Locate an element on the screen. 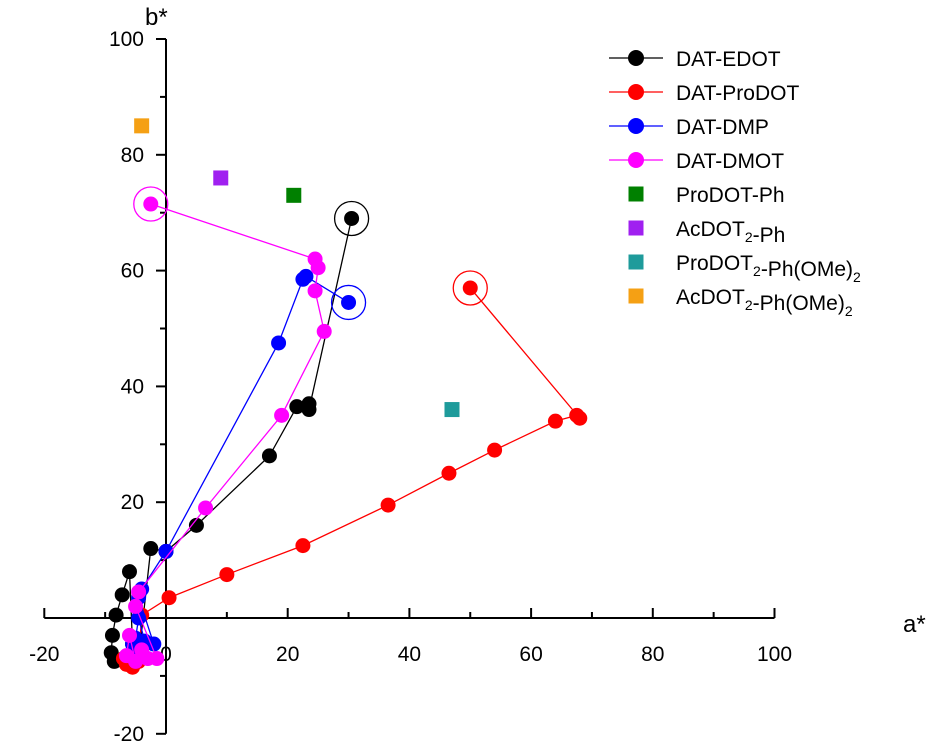 The width and height of the screenshot is (935, 741). legend-label: AcDOT2-Ph is located at coordinates (730, 232).